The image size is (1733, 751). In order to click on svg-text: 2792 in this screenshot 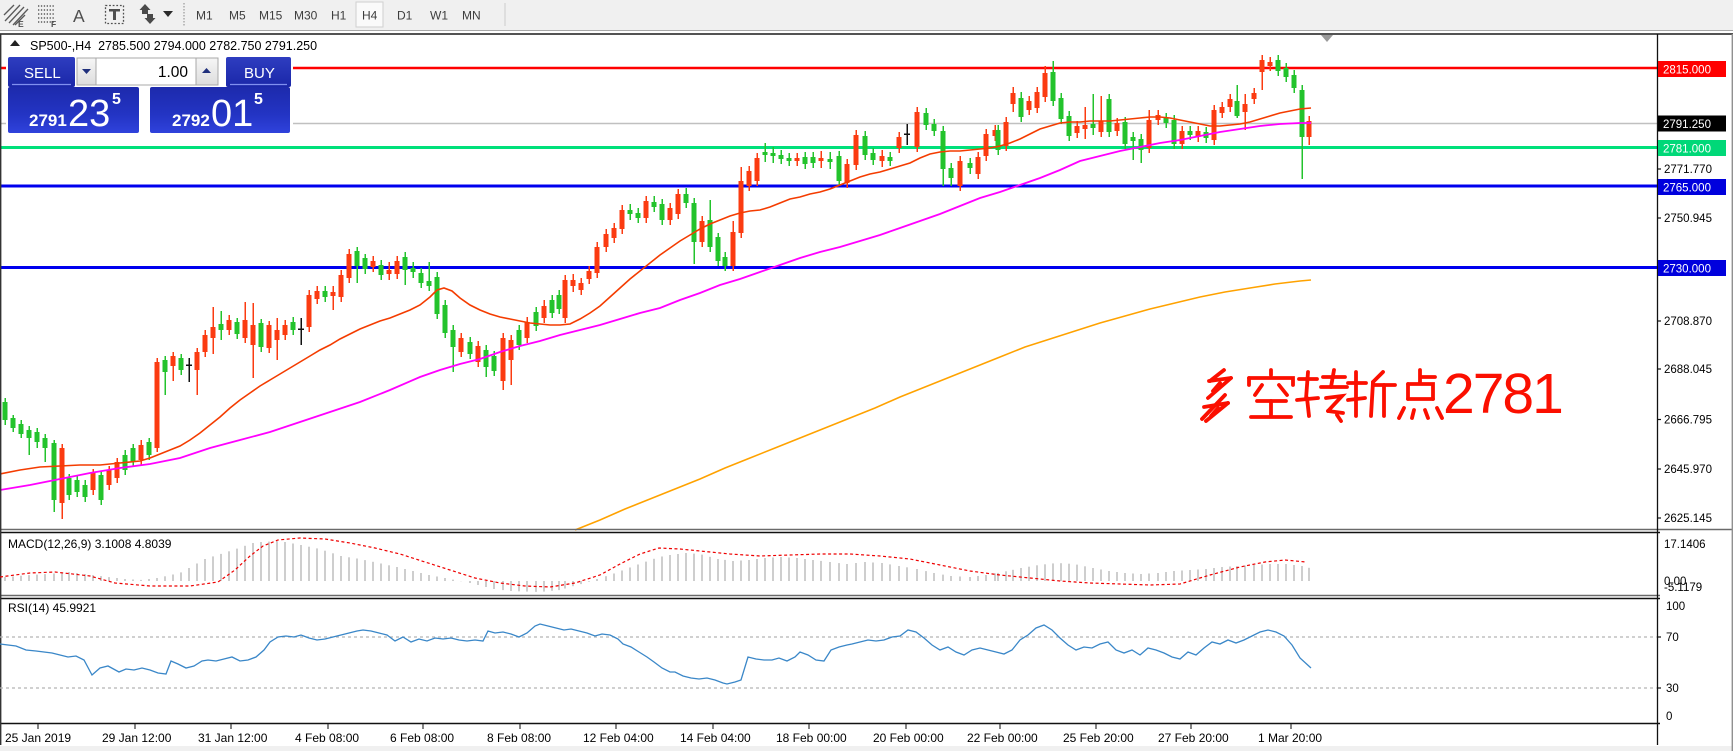, I will do `click(191, 120)`.